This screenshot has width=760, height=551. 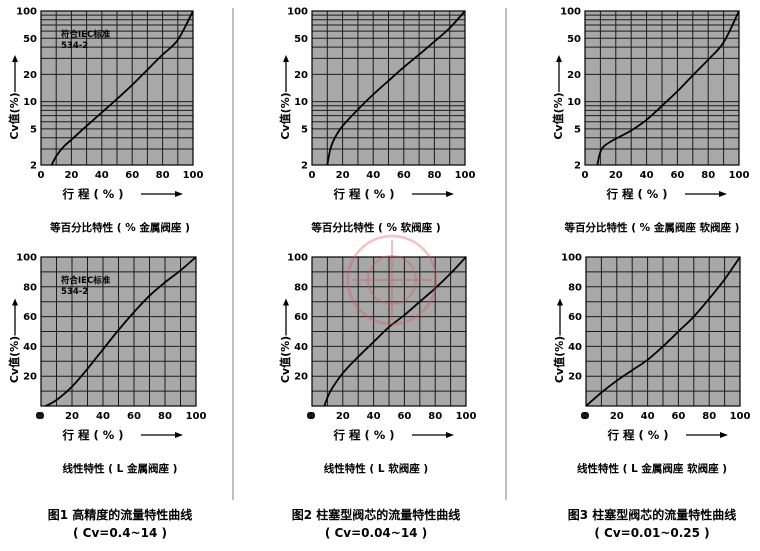 I want to click on chart-1-standard-note: 534-2, so click(x=74, y=46).